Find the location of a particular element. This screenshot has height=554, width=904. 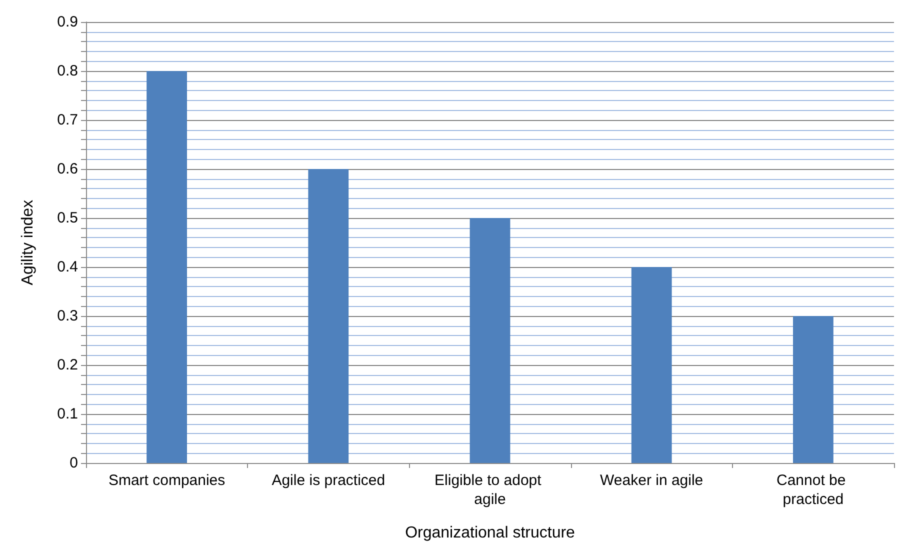

y-tick-label: 0.5 is located at coordinates (67, 218).